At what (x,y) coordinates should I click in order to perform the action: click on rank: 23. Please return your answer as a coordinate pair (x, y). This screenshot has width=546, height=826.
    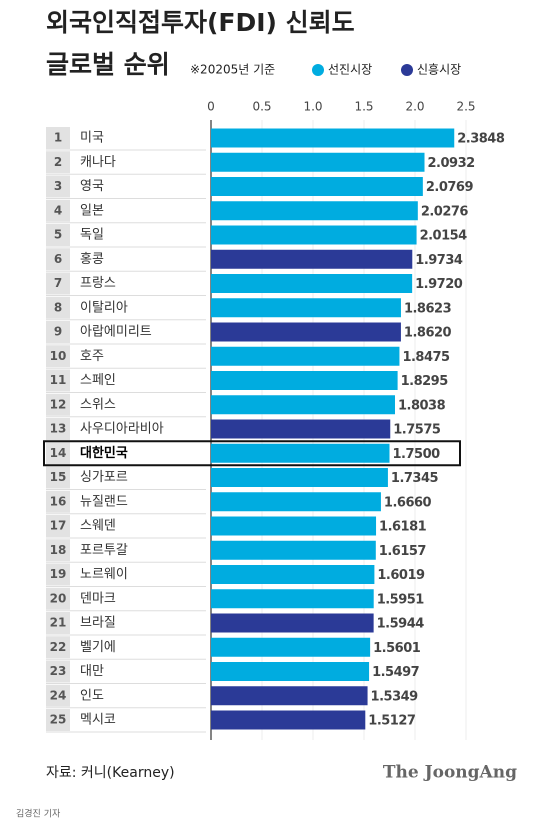
    Looking at the image, I should click on (58, 671).